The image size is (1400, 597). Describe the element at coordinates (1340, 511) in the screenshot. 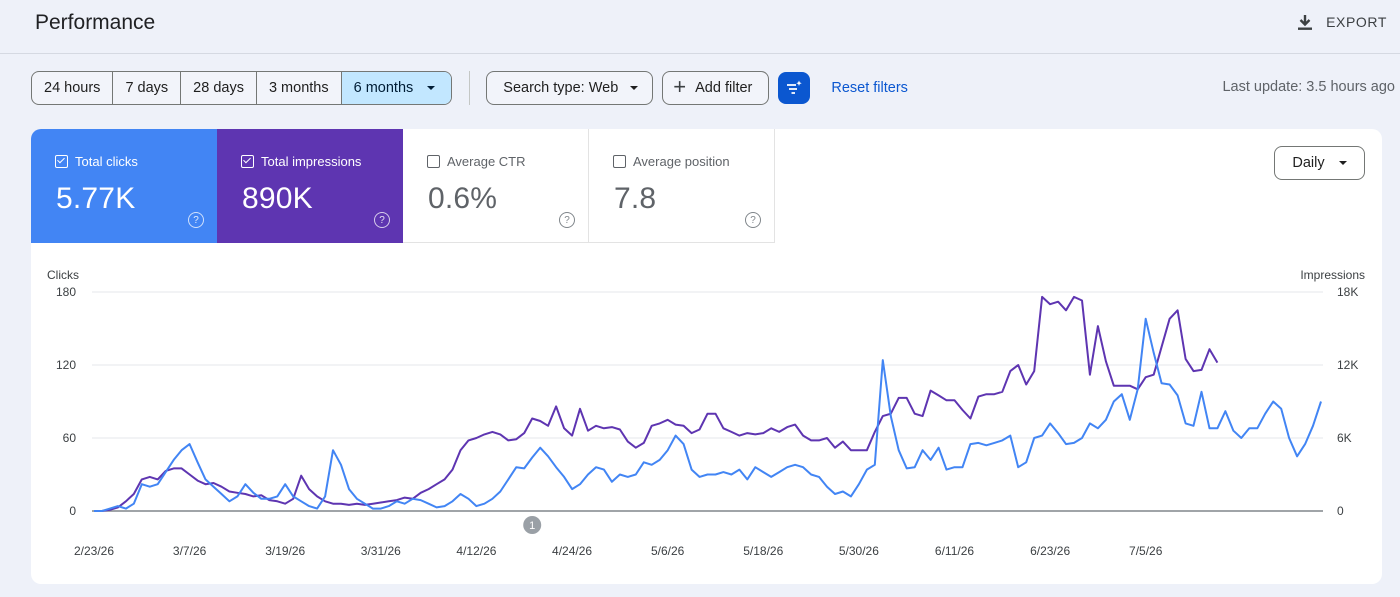

I see `y-tick-right: 0` at that location.